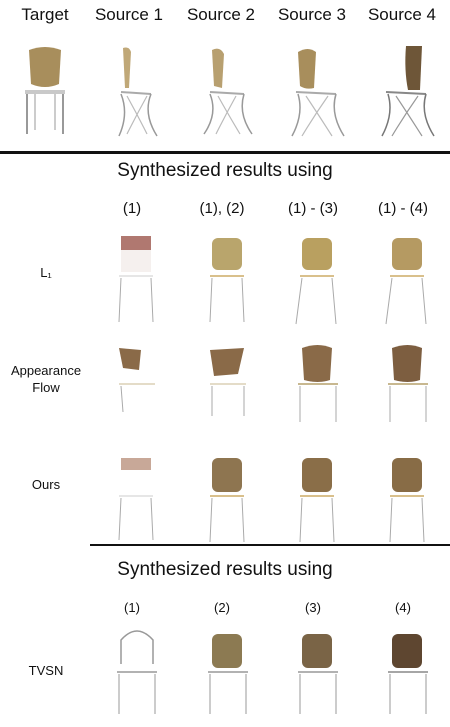 This screenshot has width=450, height=727. What do you see at coordinates (45, 90) in the screenshot?
I see `target-chair-image` at bounding box center [45, 90].